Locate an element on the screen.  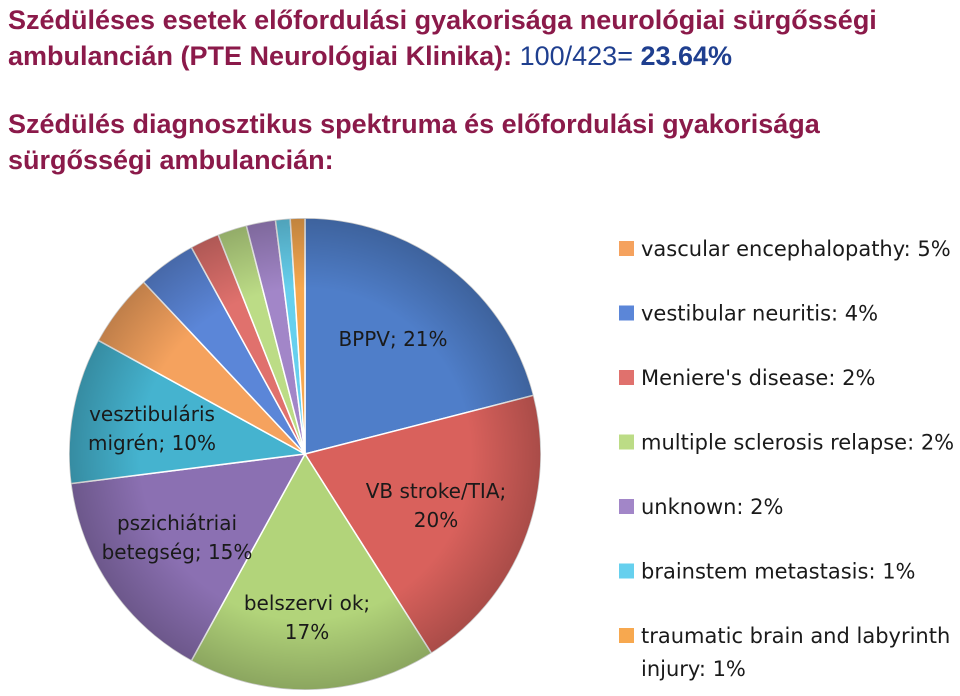
slice-label-pszichiátriai-betegség: pszichiátriai betegség; 15% is located at coordinates (177, 537).